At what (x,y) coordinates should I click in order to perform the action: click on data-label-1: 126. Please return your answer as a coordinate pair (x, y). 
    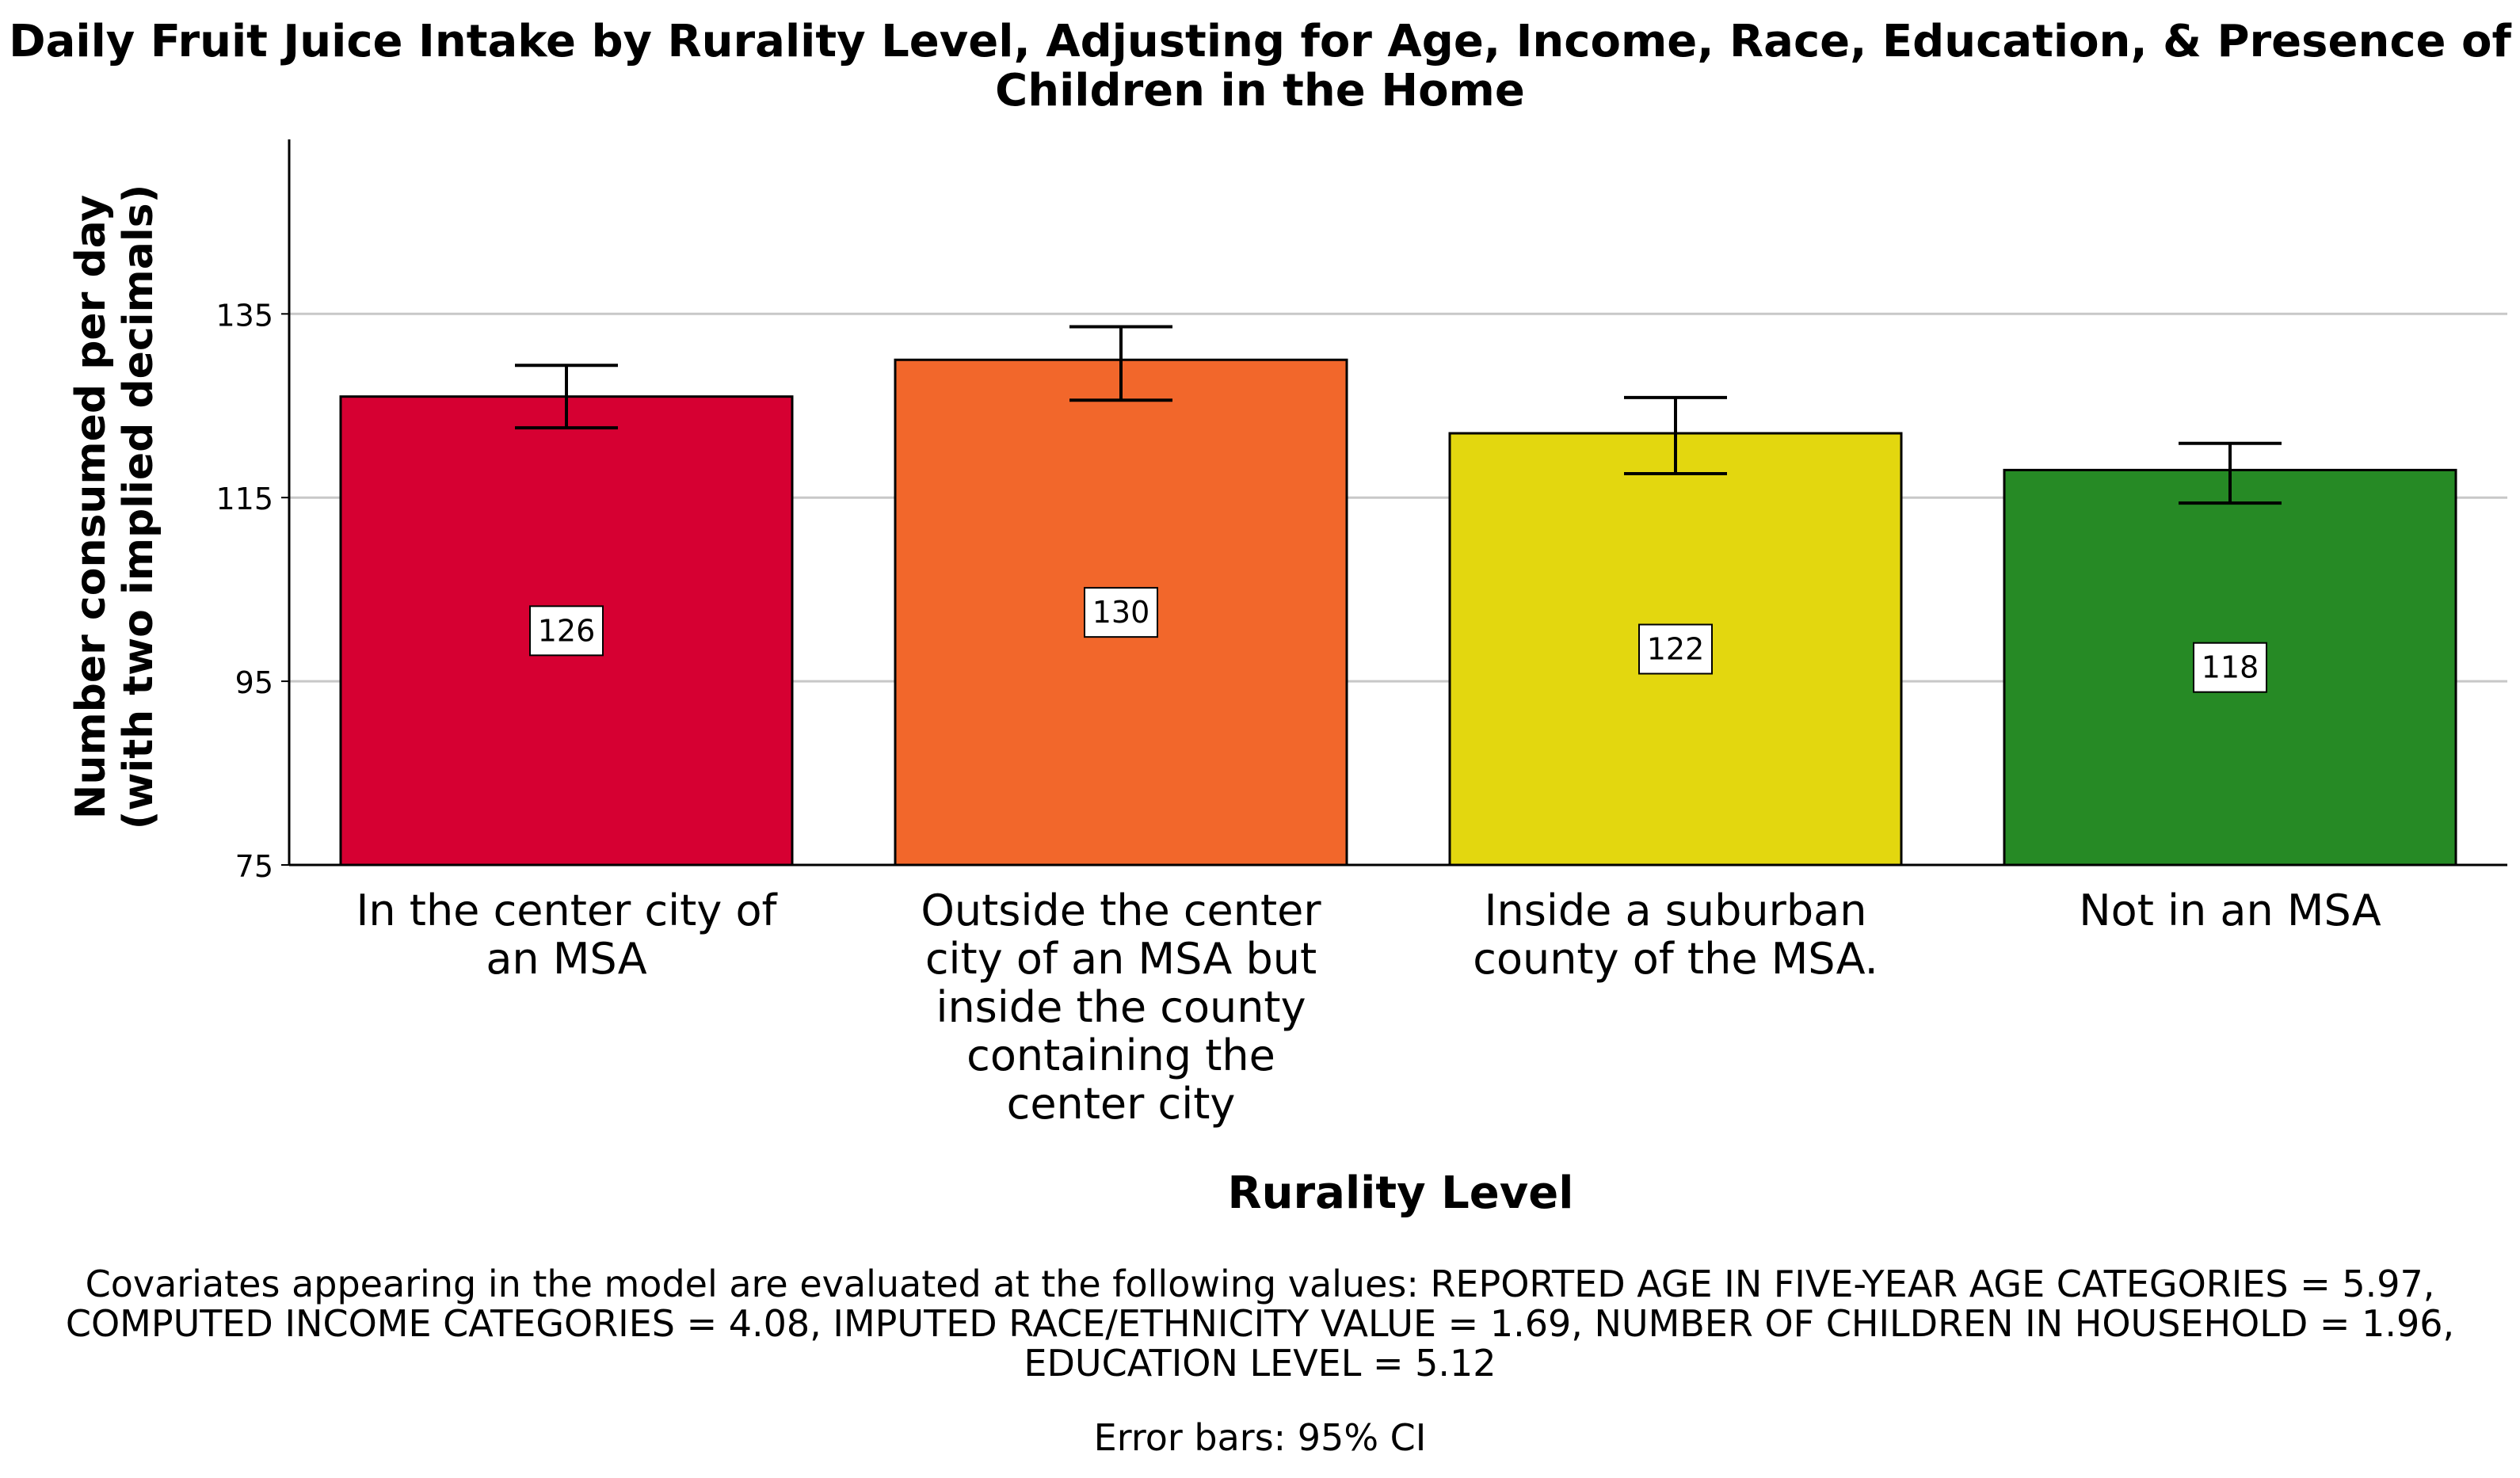
    Looking at the image, I should click on (567, 631).